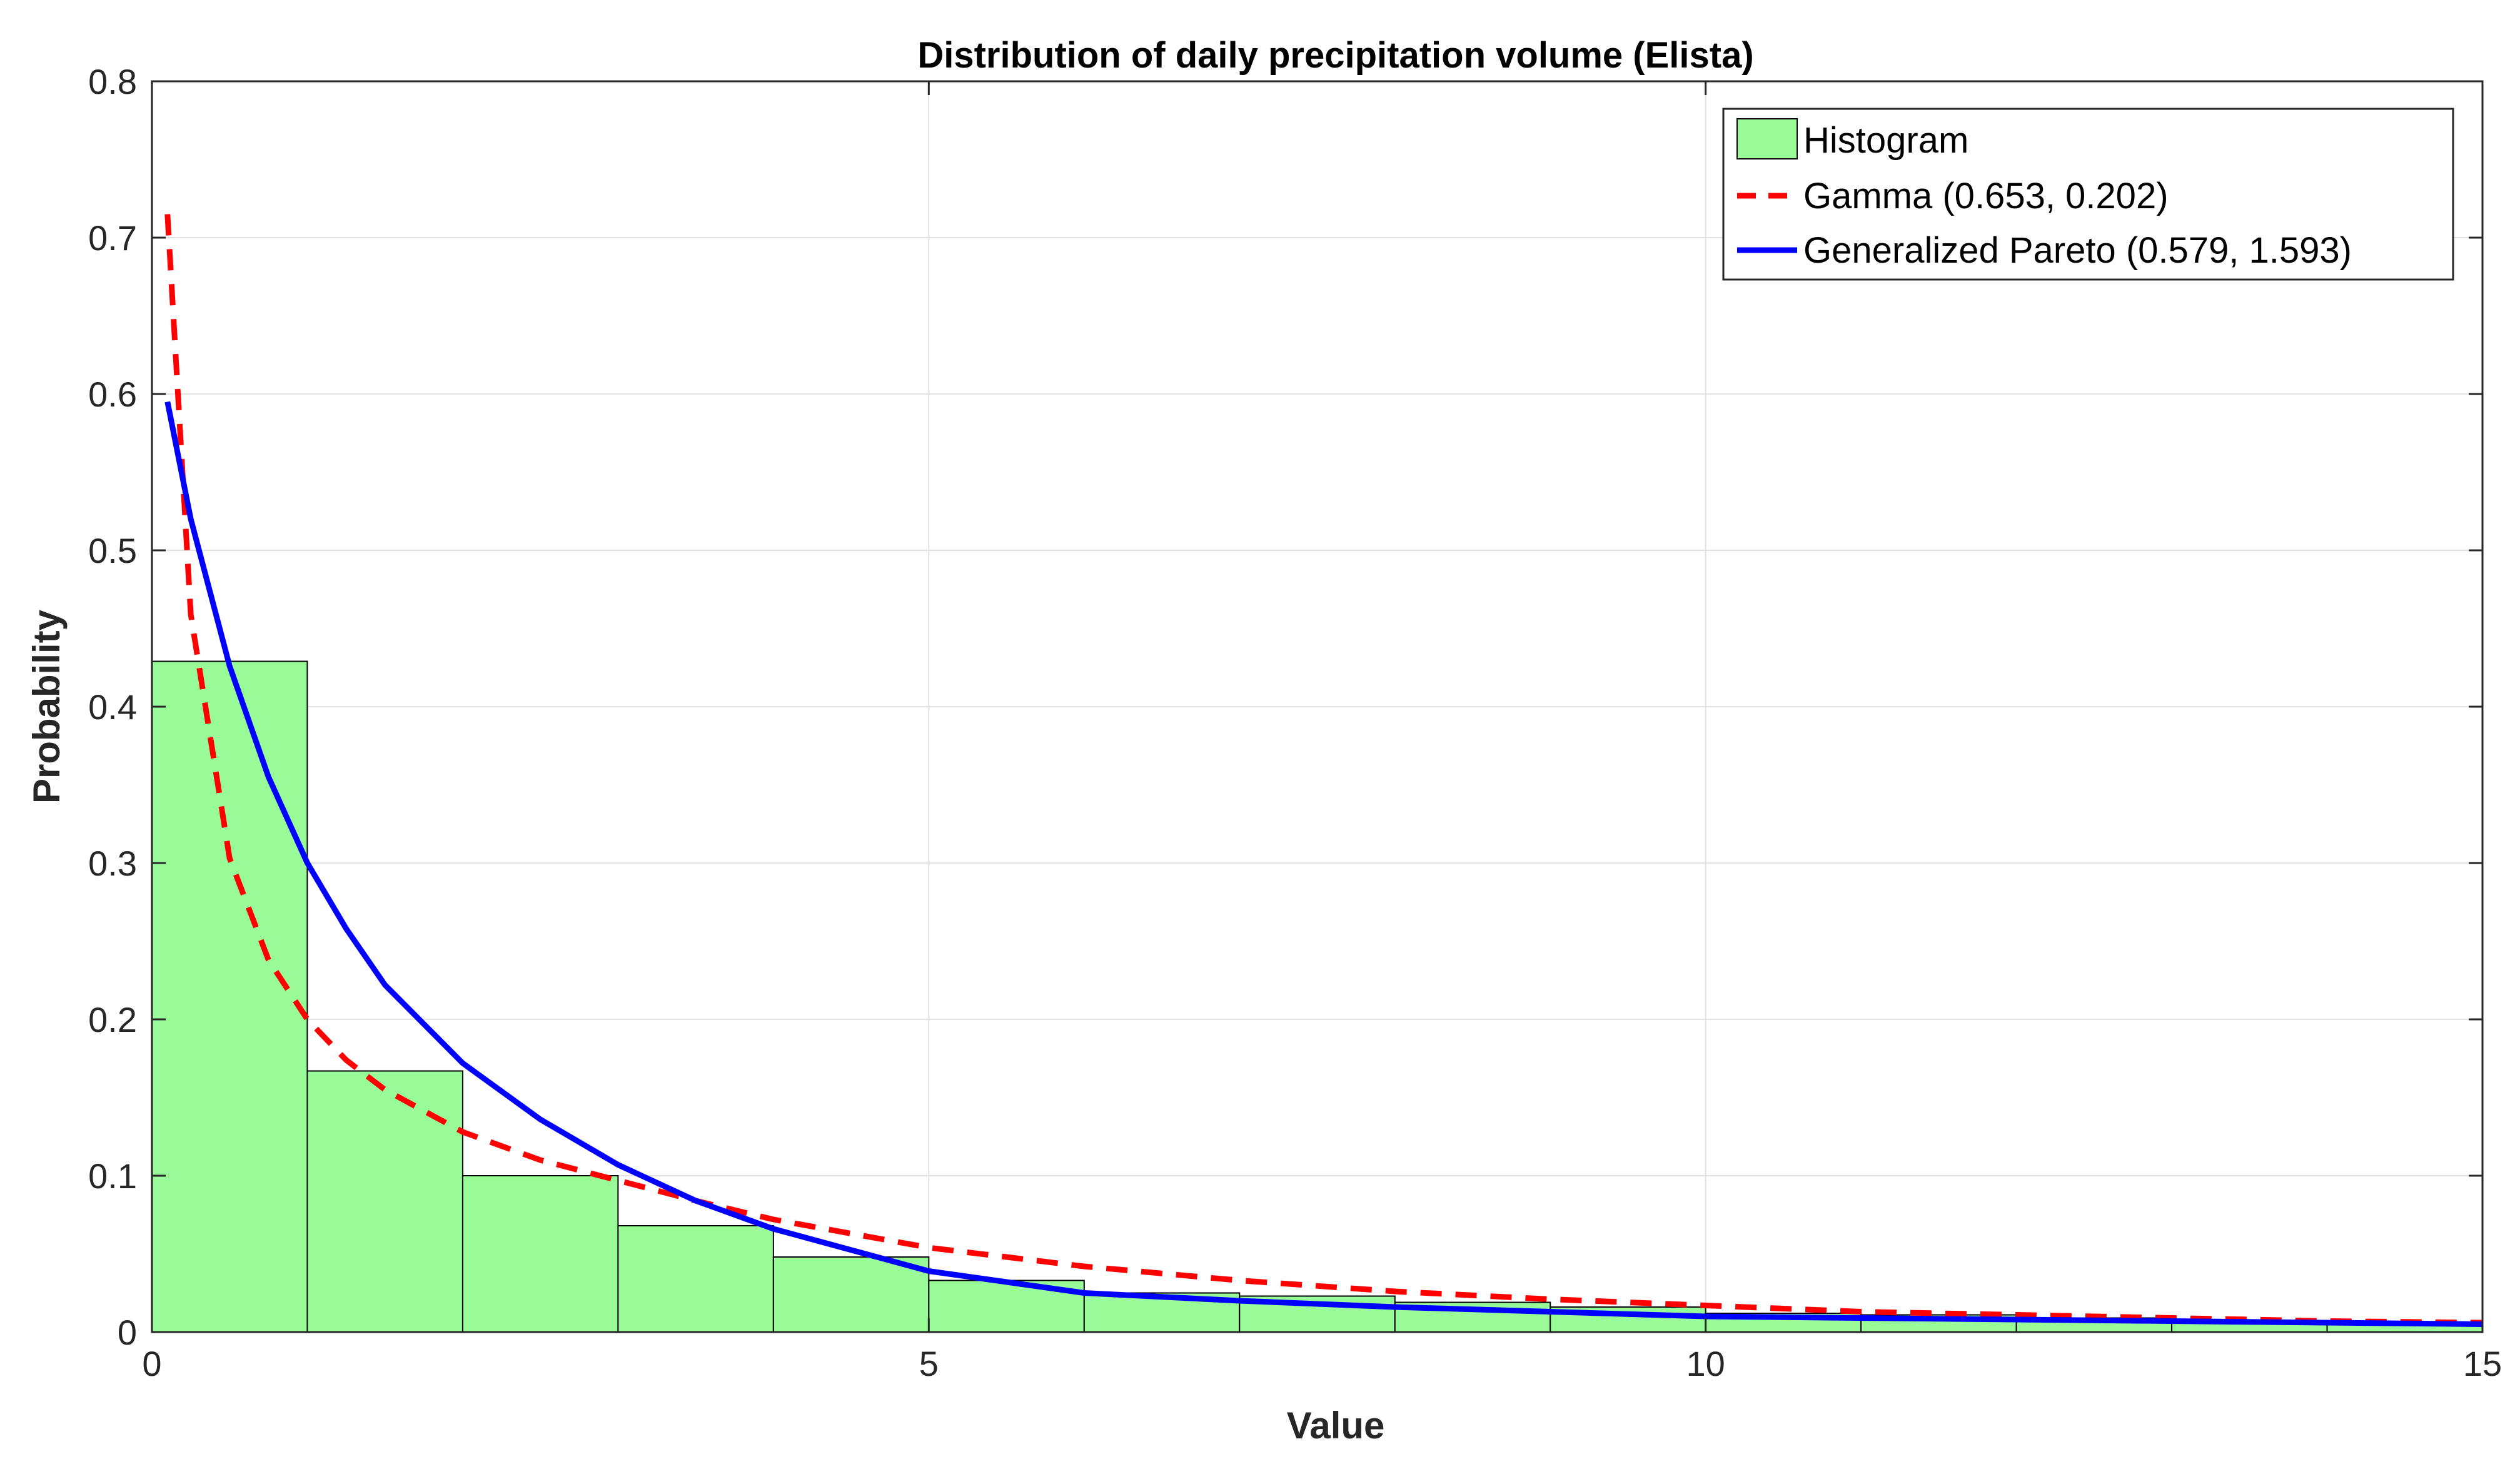  I want to click on y-tick-label: 0, so click(128, 1332).